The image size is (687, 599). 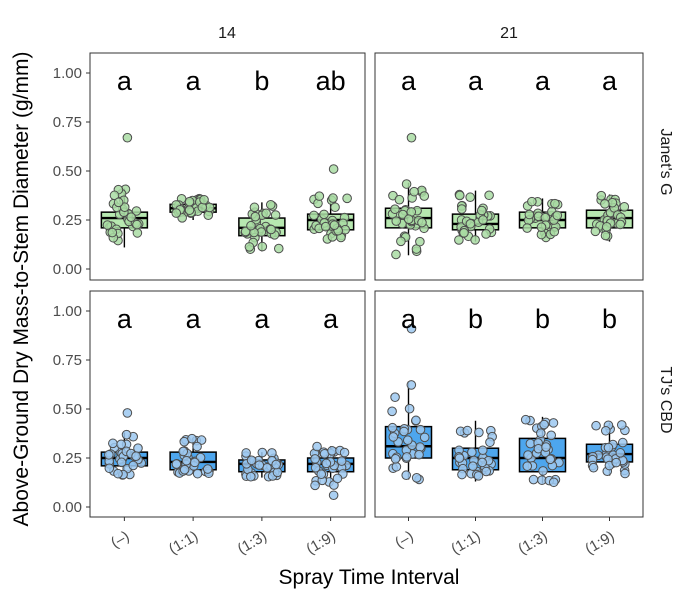 What do you see at coordinates (67, 409) in the screenshot?
I see `y-tick-label: 0.50` at bounding box center [67, 409].